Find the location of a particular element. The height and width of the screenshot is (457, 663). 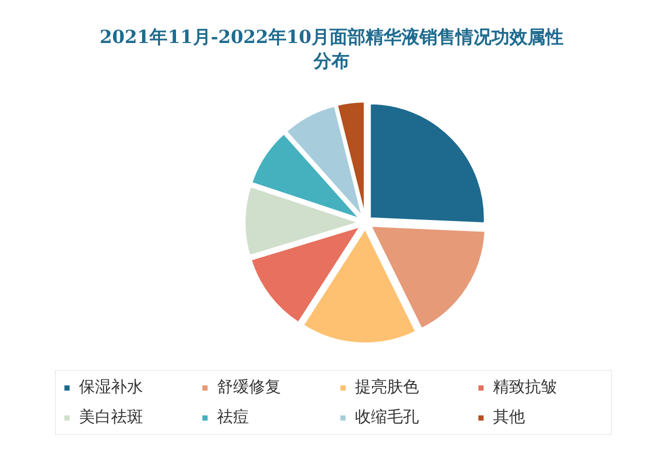

legend-label: 保湿补水 is located at coordinates (111, 387).